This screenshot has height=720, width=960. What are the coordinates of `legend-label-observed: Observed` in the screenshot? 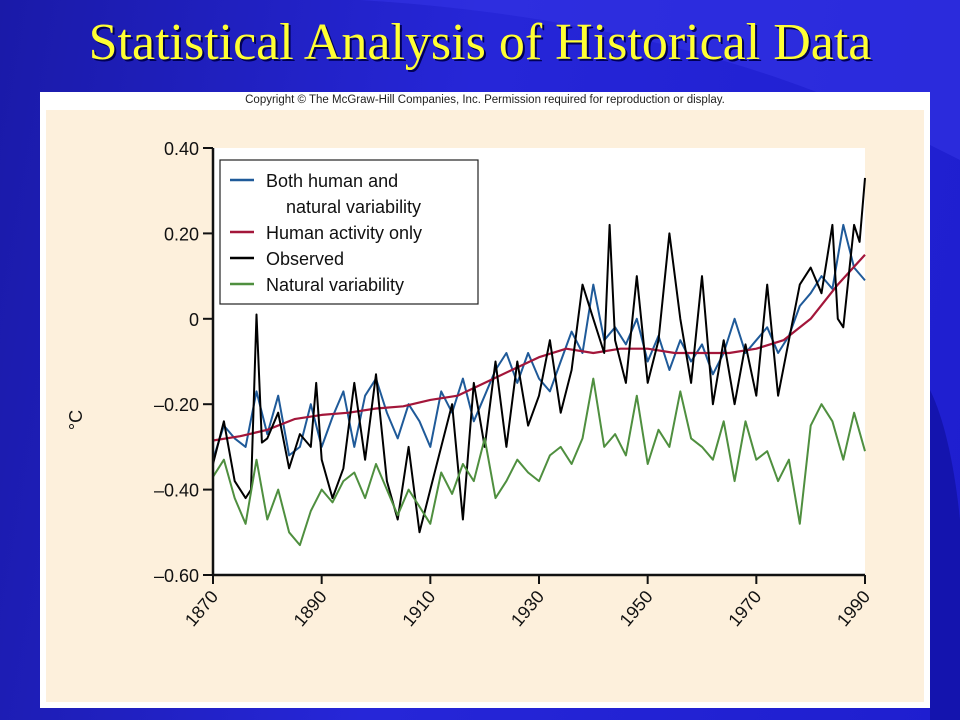 It's located at (305, 259).